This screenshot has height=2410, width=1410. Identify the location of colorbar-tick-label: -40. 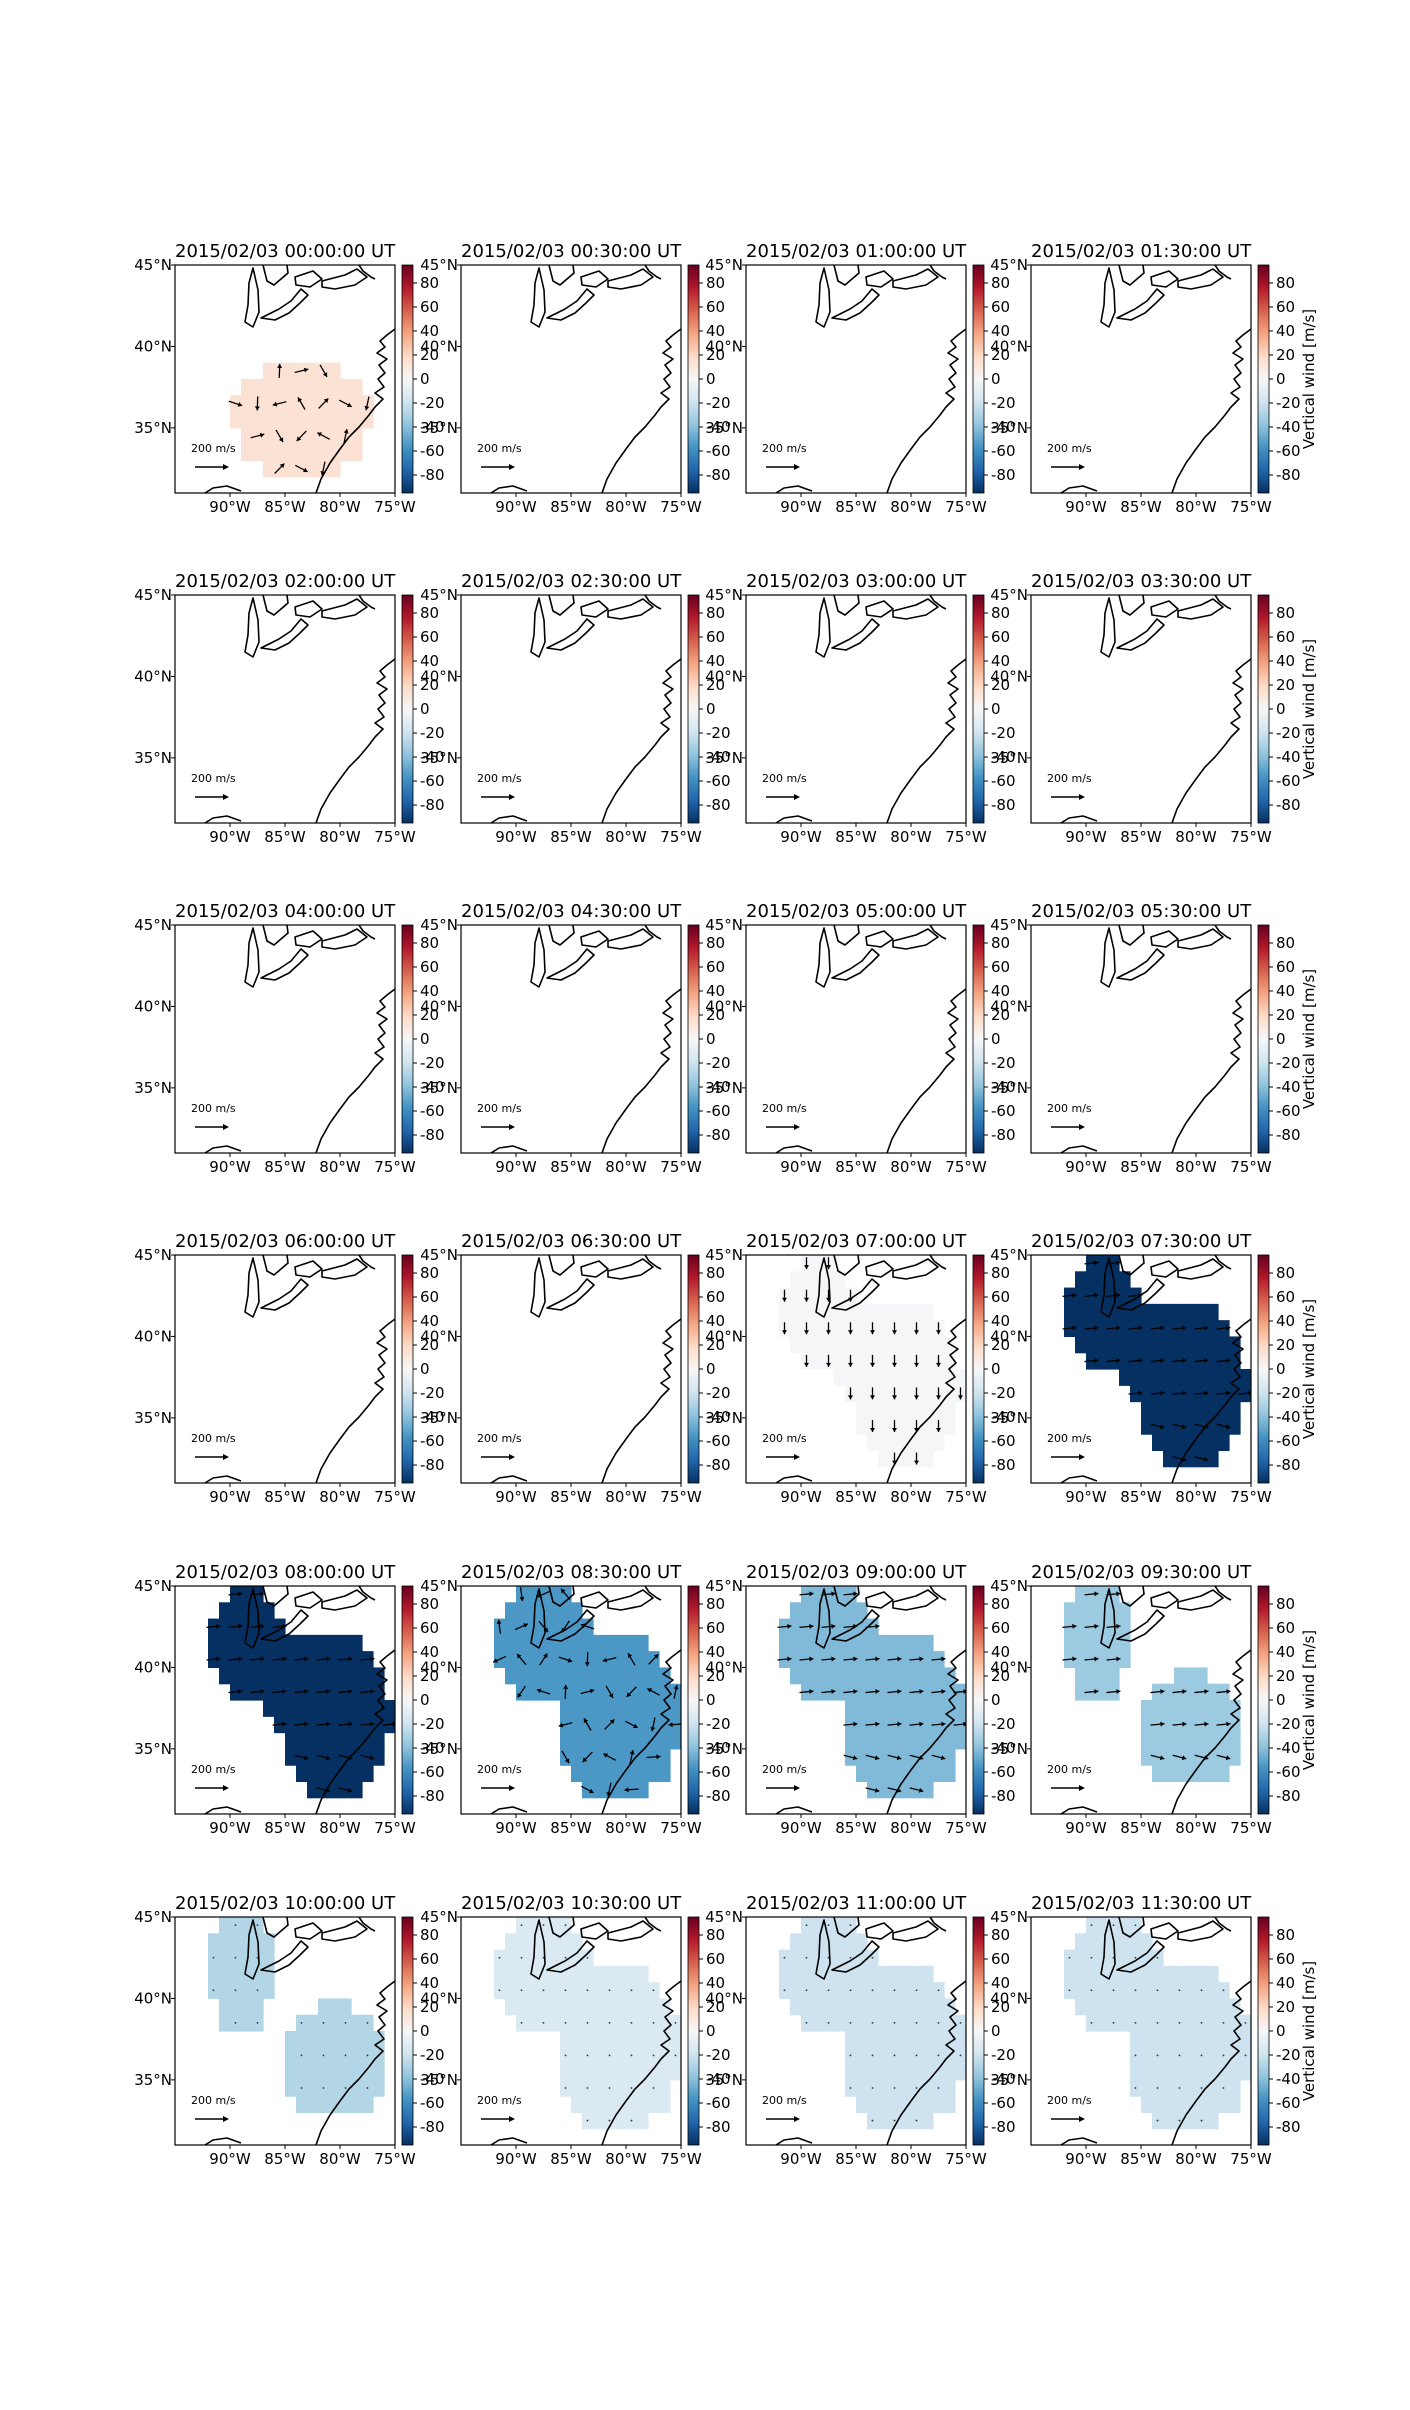
(718, 1417).